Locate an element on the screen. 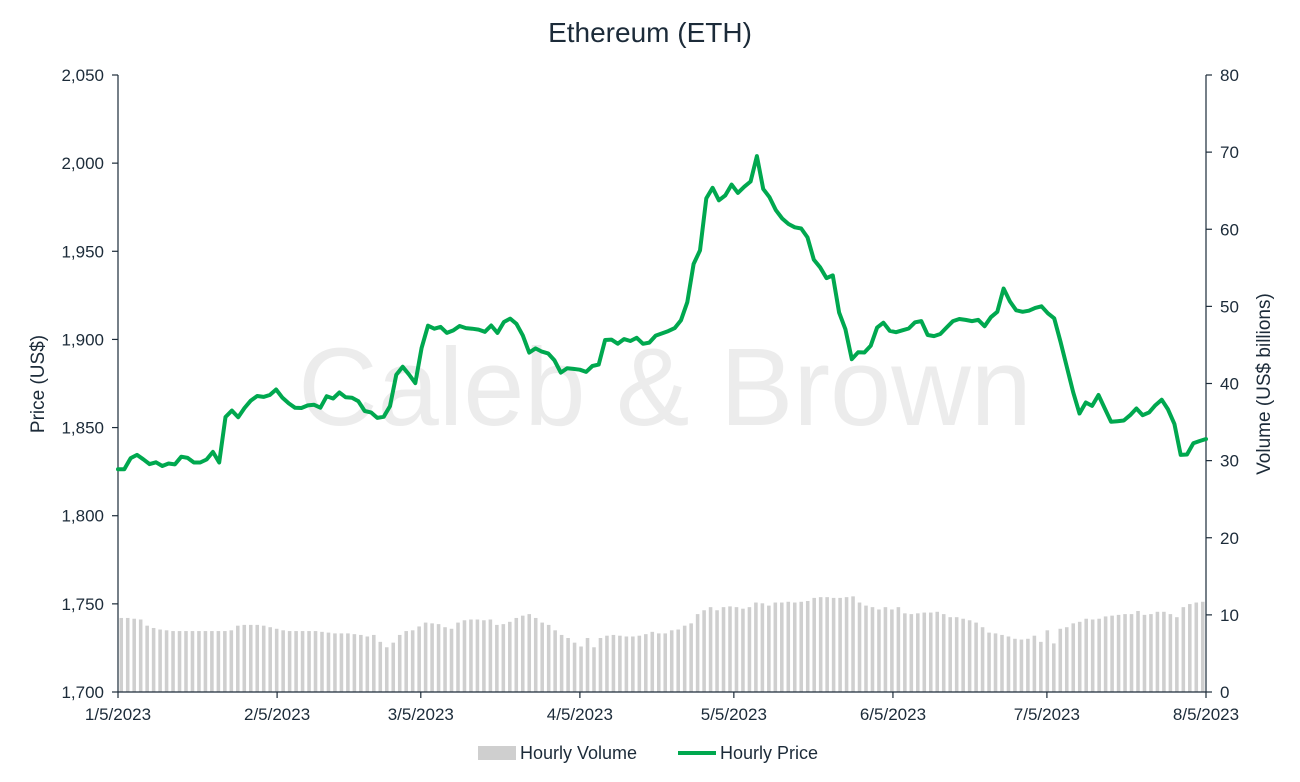  y2-tick-label: 0 is located at coordinates (1224, 692).